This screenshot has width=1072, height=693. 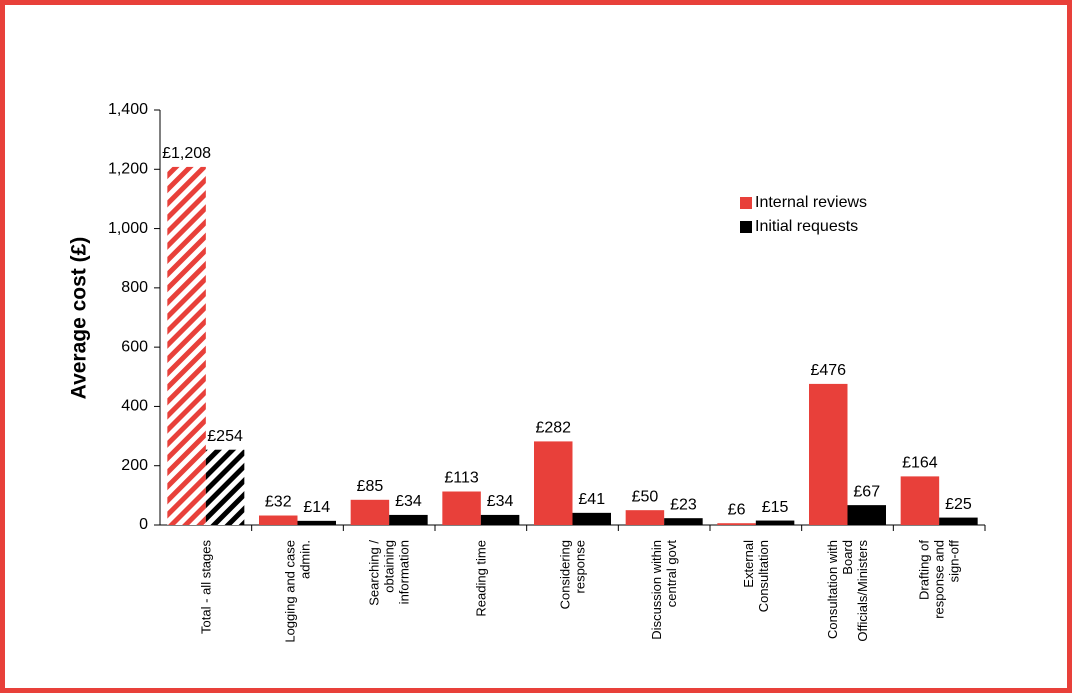 What do you see at coordinates (924, 570) in the screenshot?
I see `x-tick-label: Drafting of` at bounding box center [924, 570].